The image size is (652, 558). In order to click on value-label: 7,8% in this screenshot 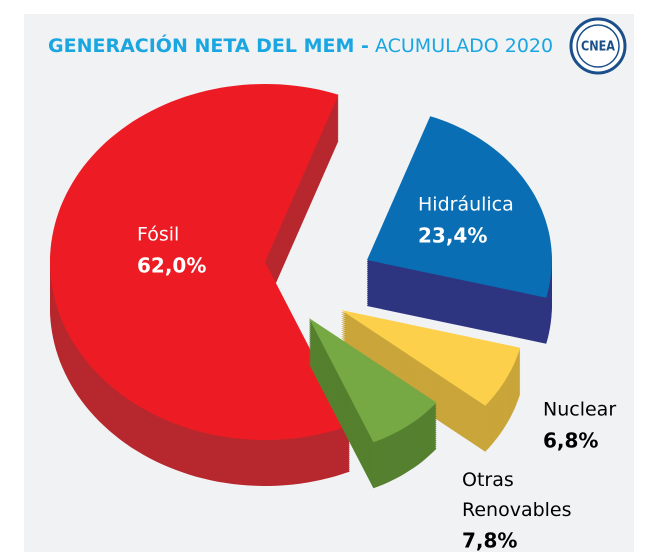, I will do `click(489, 541)`.